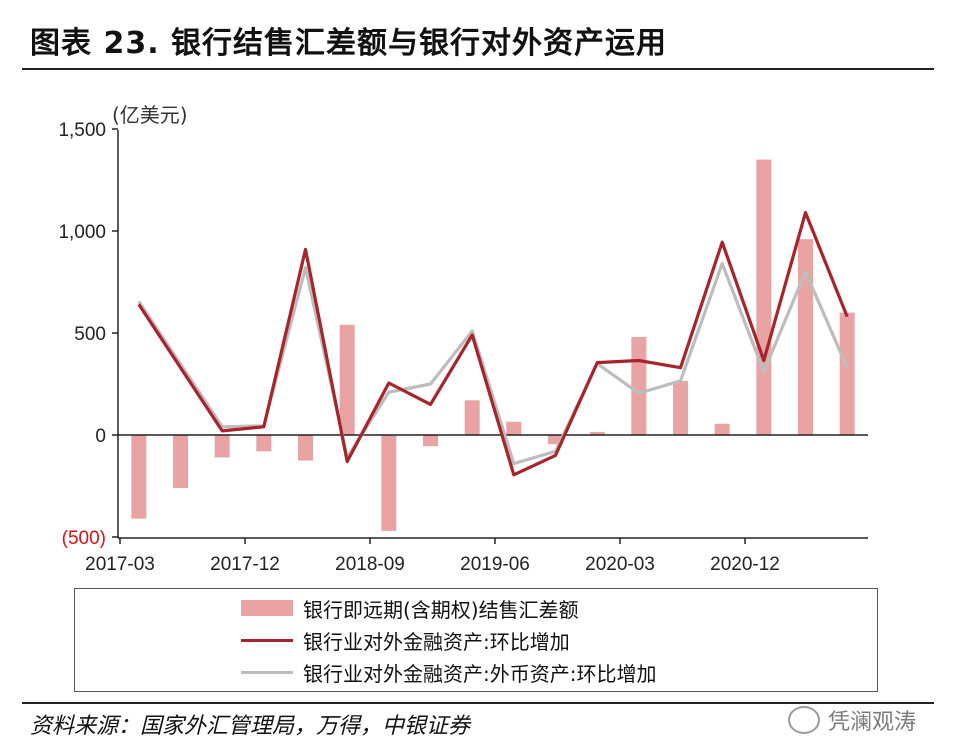 Image resolution: width=960 pixels, height=750 pixels. What do you see at coordinates (804, 720) in the screenshot?
I see `wechat-icon` at bounding box center [804, 720].